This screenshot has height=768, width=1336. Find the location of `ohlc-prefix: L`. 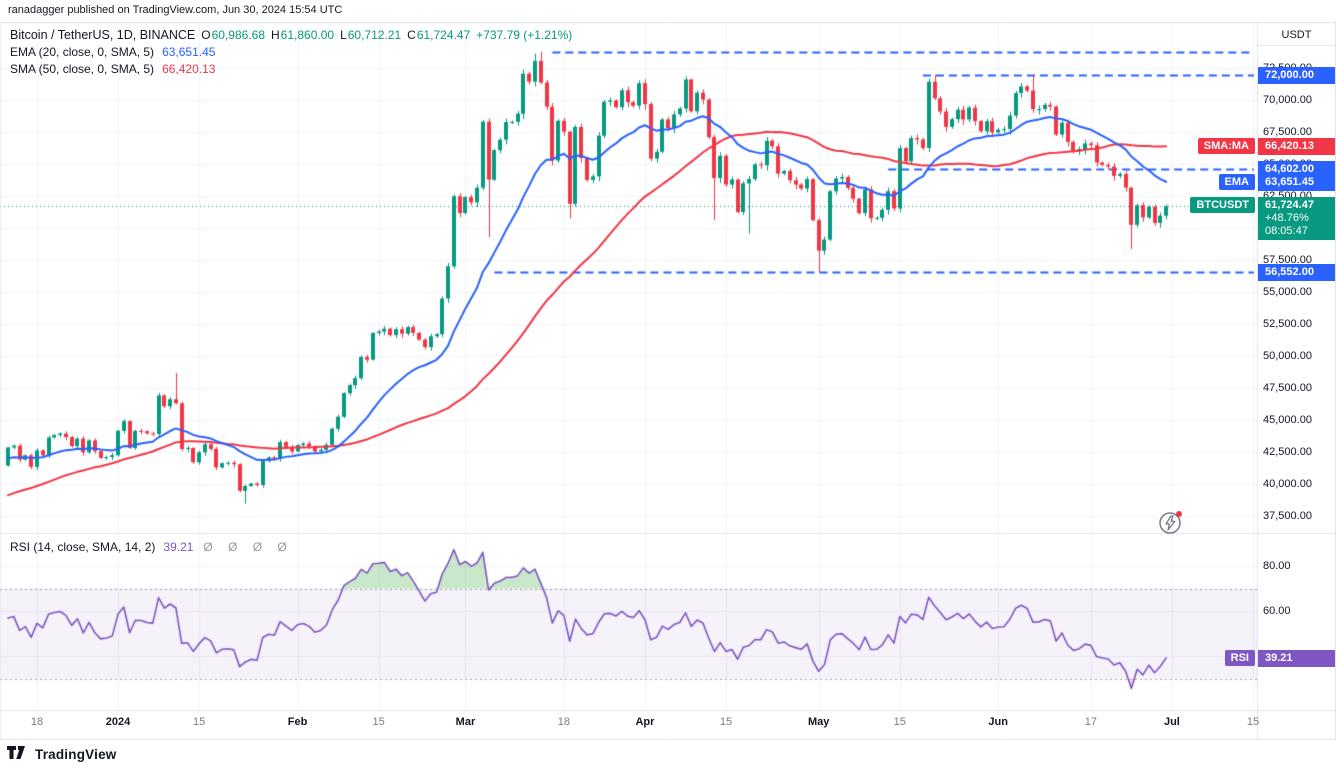

ohlc-prefix: L is located at coordinates (343, 35).